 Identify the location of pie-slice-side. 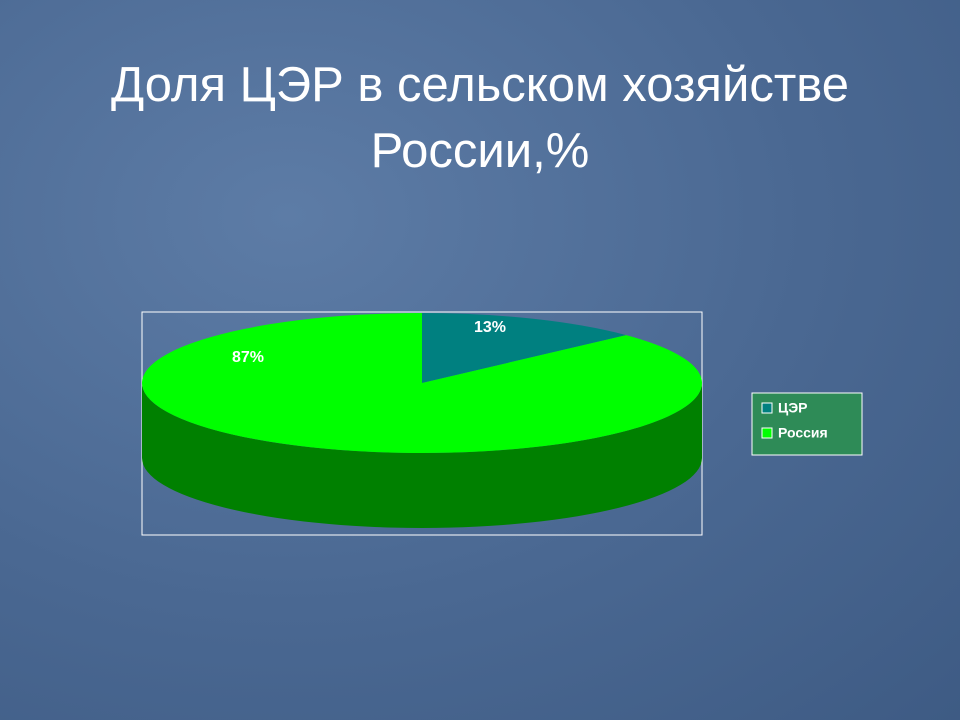
(422, 455).